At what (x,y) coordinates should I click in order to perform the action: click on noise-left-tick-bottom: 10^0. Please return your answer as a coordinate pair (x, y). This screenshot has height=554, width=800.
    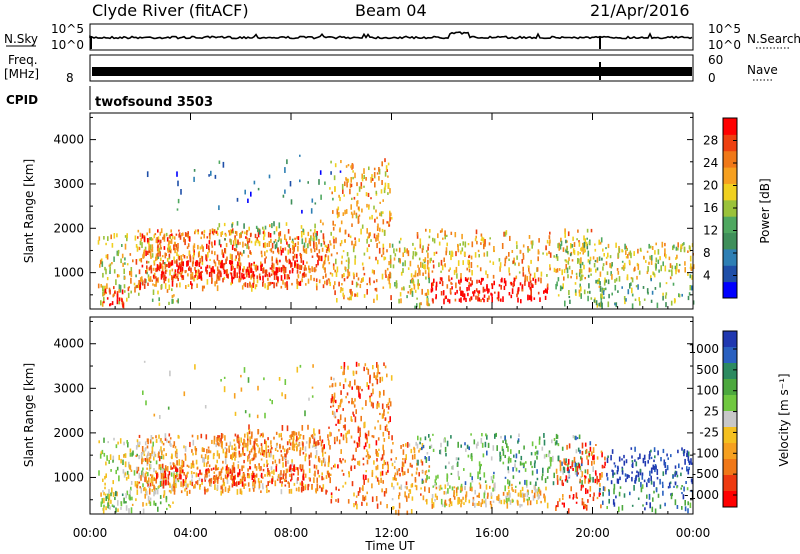
    Looking at the image, I should click on (67, 45).